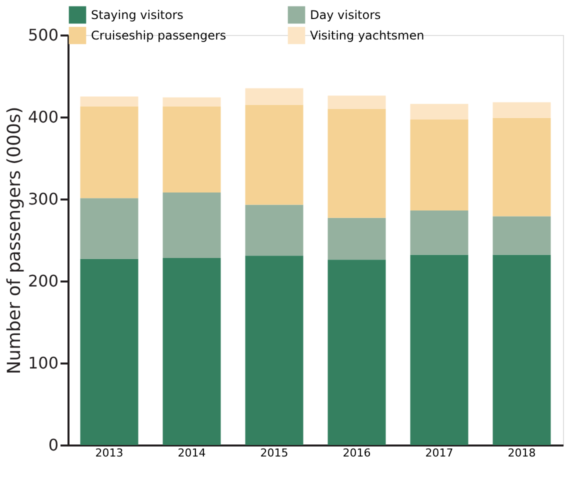 This screenshot has width=583, height=501. What do you see at coordinates (158, 35) in the screenshot?
I see `legend-label: Cruiseship passengers` at bounding box center [158, 35].